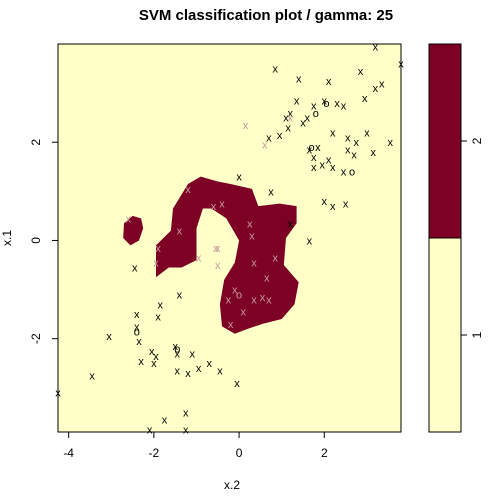 This screenshot has width=502, height=501. What do you see at coordinates (36, 240) in the screenshot?
I see `y-tick-label: 0` at bounding box center [36, 240].